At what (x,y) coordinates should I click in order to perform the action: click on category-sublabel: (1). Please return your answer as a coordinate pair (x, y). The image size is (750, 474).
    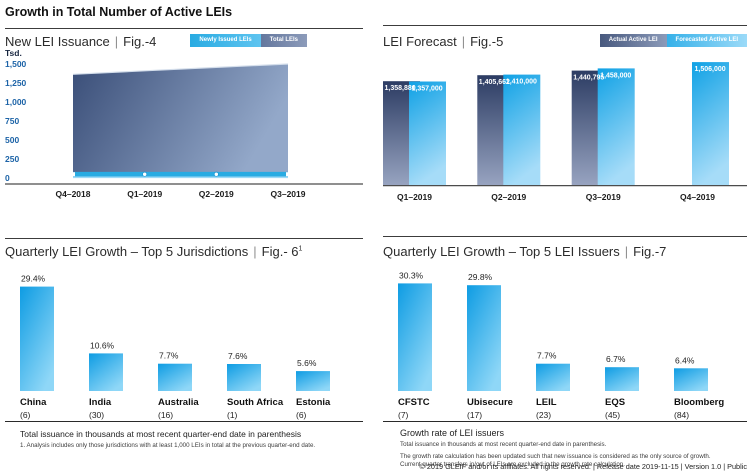
    Looking at the image, I should click on (232, 415).